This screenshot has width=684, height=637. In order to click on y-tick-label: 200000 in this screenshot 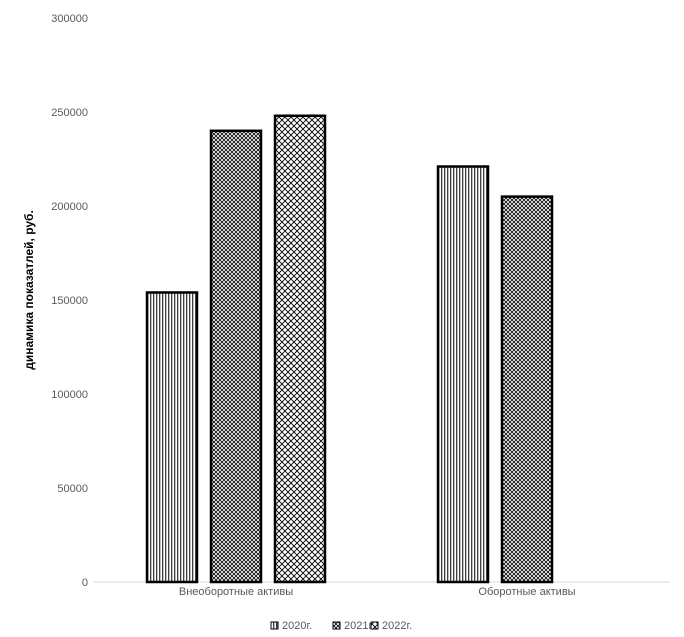, I will do `click(69, 207)`.